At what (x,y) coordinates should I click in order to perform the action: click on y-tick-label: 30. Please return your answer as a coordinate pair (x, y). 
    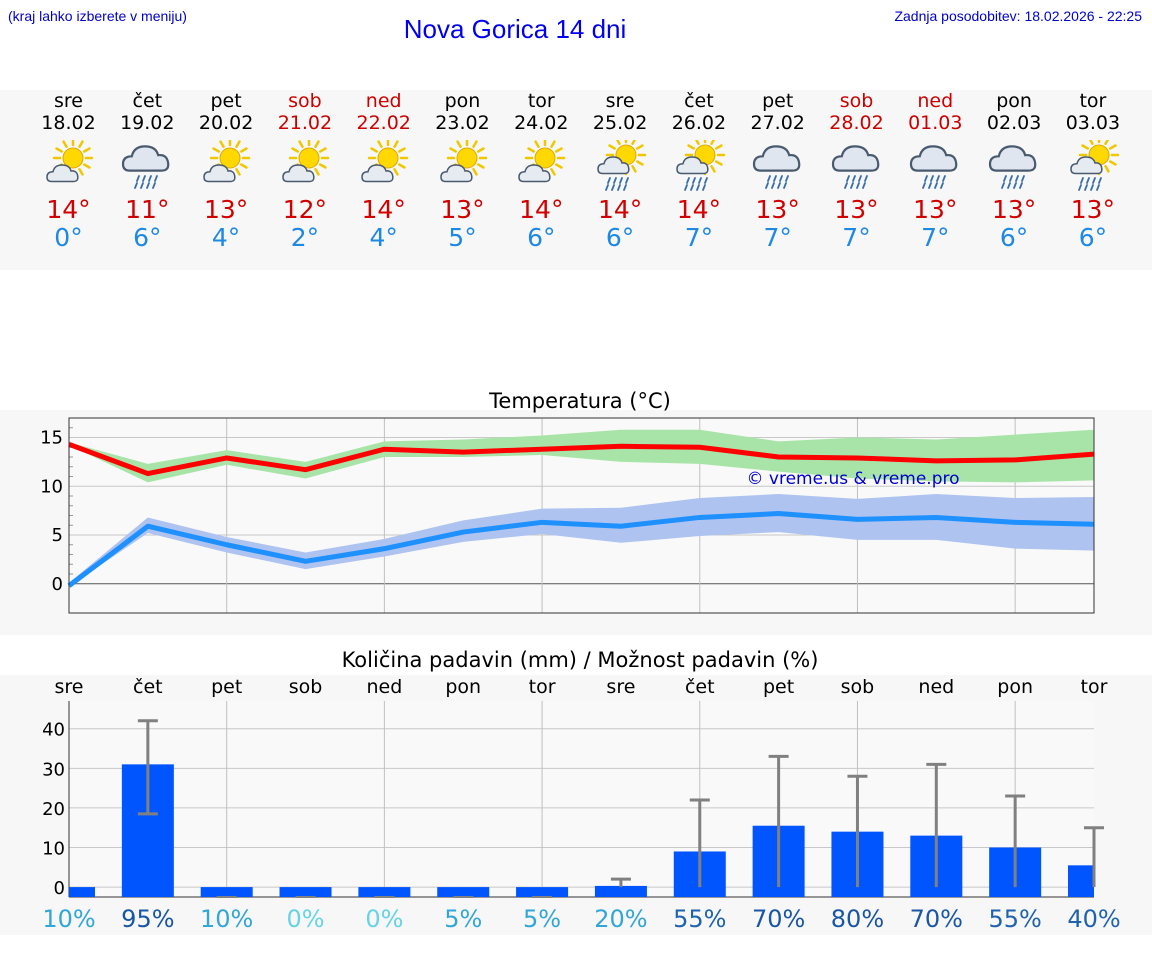
    Looking at the image, I should click on (53, 769).